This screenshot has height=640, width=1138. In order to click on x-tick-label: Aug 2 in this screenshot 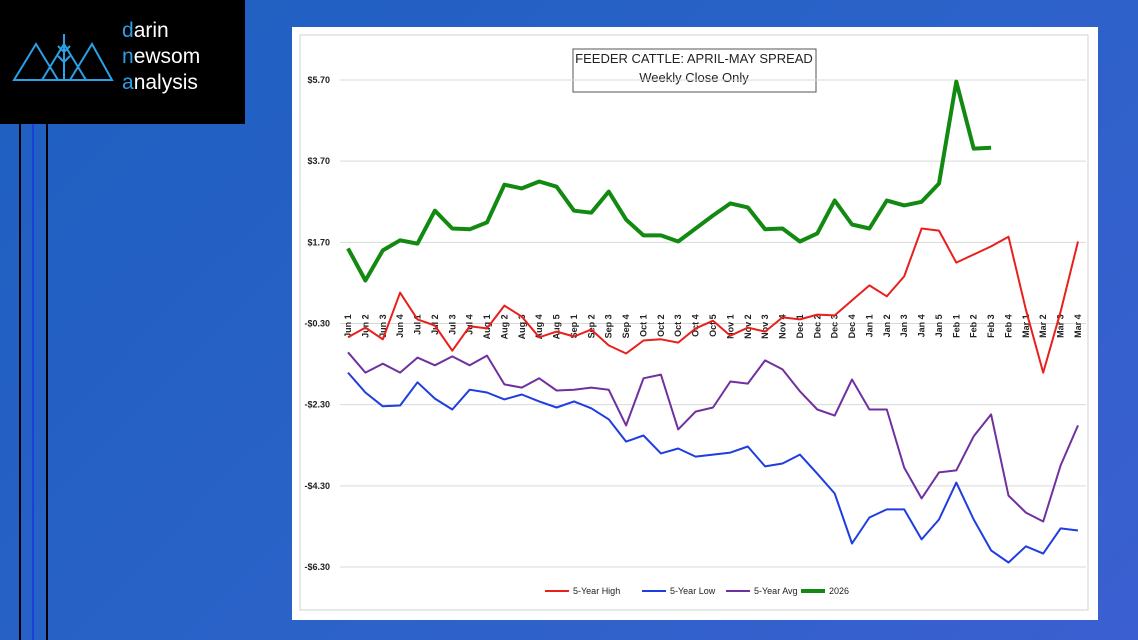, I will do `click(504, 326)`.